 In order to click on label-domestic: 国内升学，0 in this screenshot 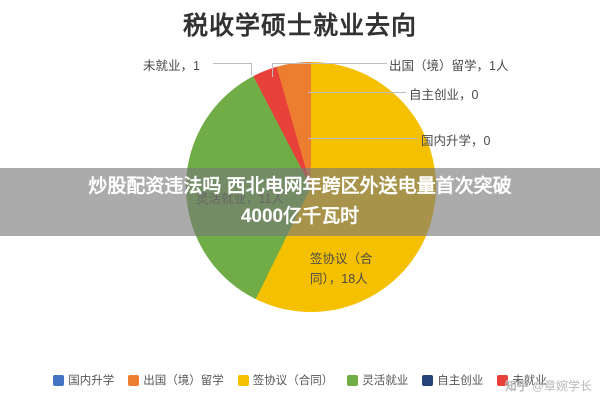, I will do `click(456, 141)`.